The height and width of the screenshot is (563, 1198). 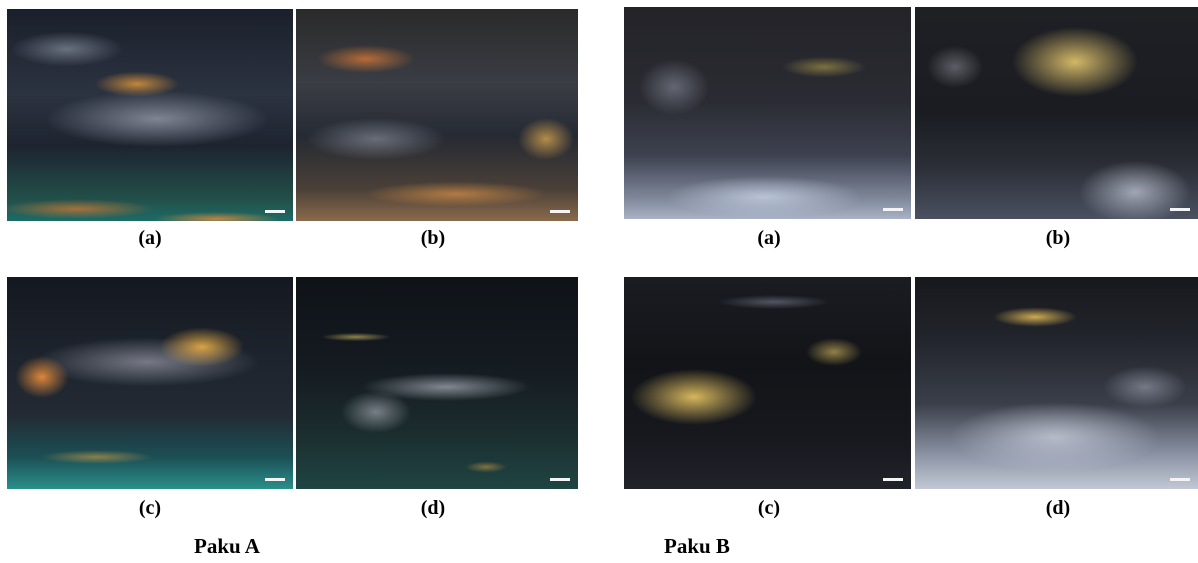 What do you see at coordinates (1058, 508) in the screenshot?
I see `paku-b-caption-d: (d)` at bounding box center [1058, 508].